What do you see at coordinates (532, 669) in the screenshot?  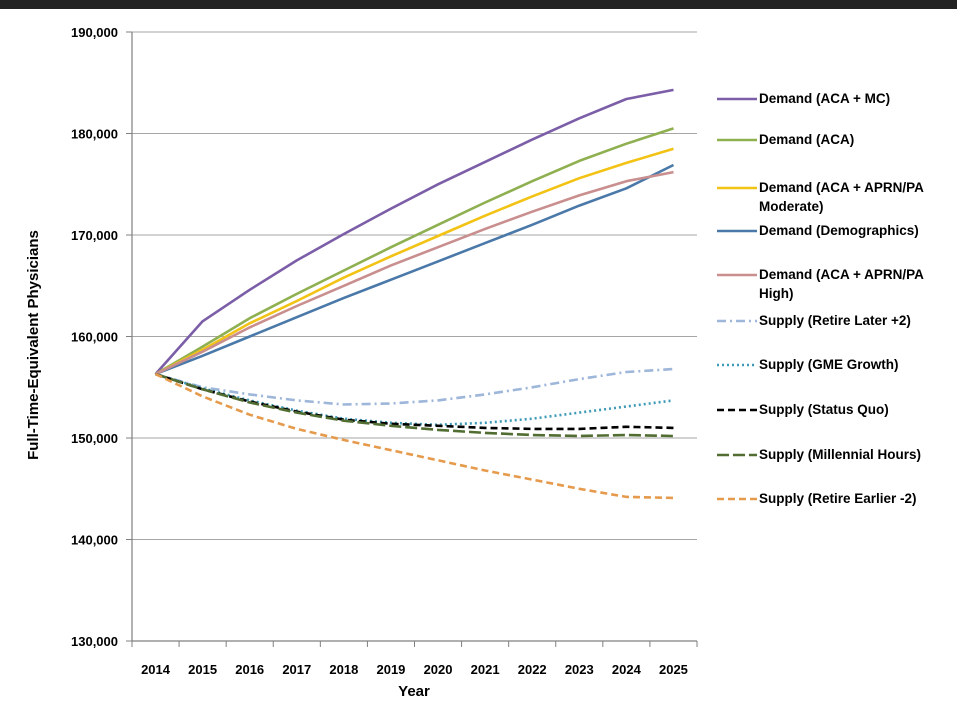 I see `x-tick-label: 2022` at bounding box center [532, 669].